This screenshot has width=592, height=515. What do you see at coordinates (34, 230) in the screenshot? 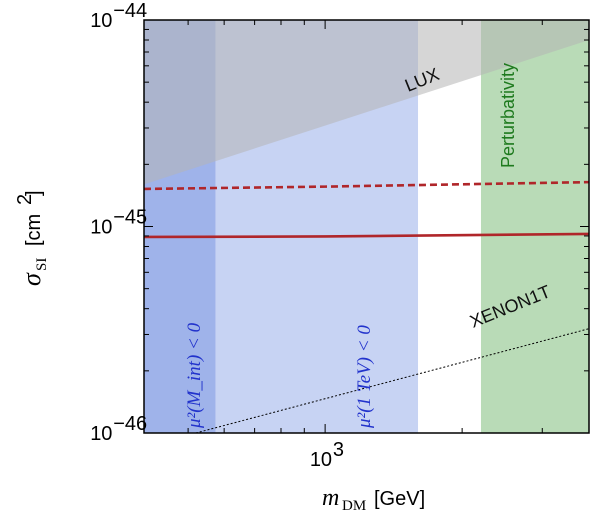
I see `svg-text: [cm` at bounding box center [34, 230].